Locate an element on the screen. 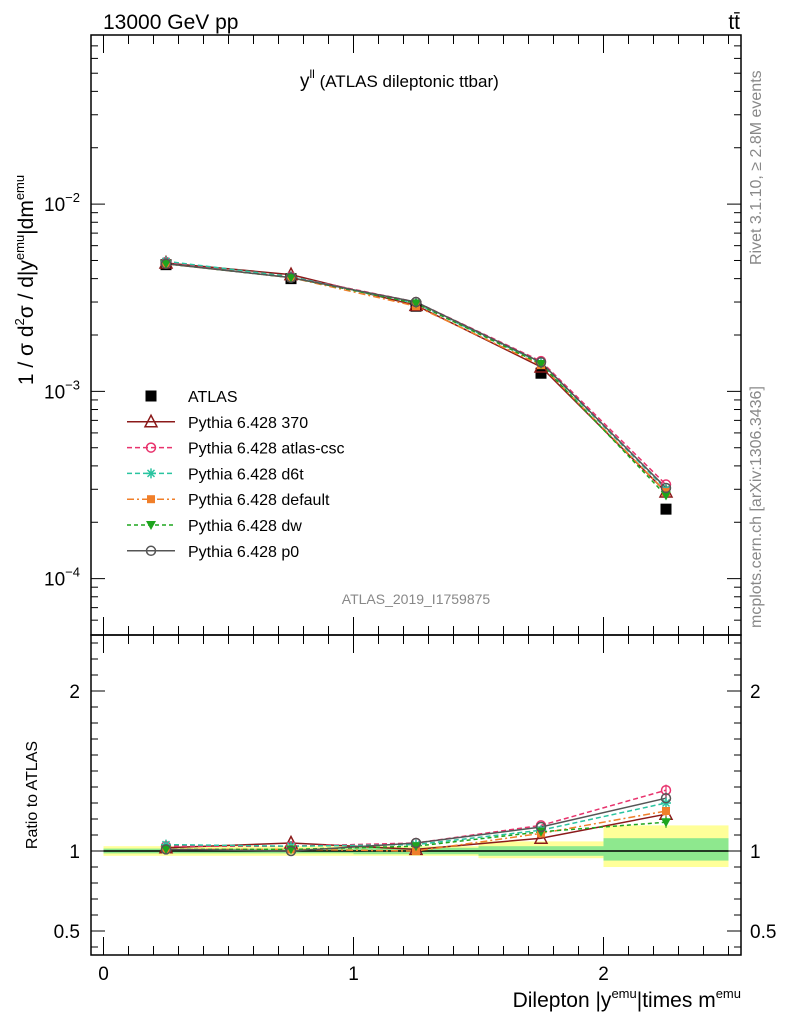 Image resolution: width=786 pixels, height=1024 pixels. main-ylabel: 1 / σ d2σ / d|yemu|dmemu is located at coordinates (25, 280).